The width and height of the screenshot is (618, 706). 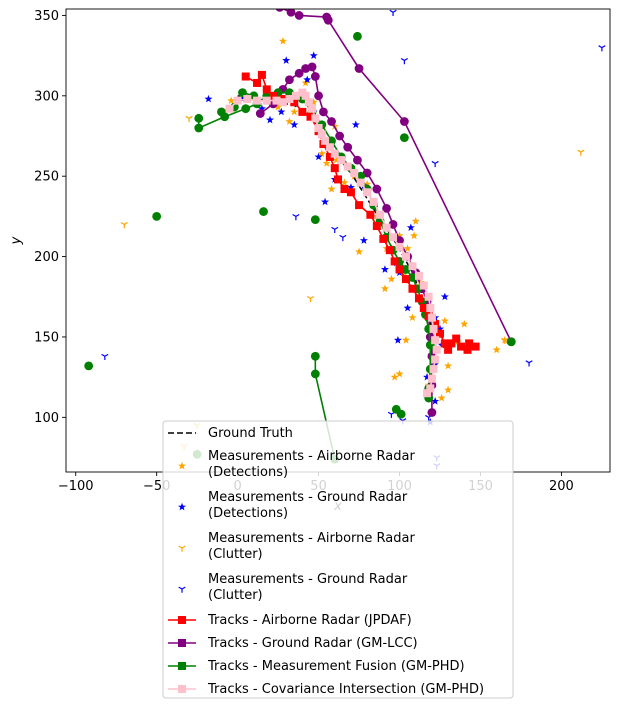 I want to click on legend-item-0: Ground Truth, so click(x=230, y=433).